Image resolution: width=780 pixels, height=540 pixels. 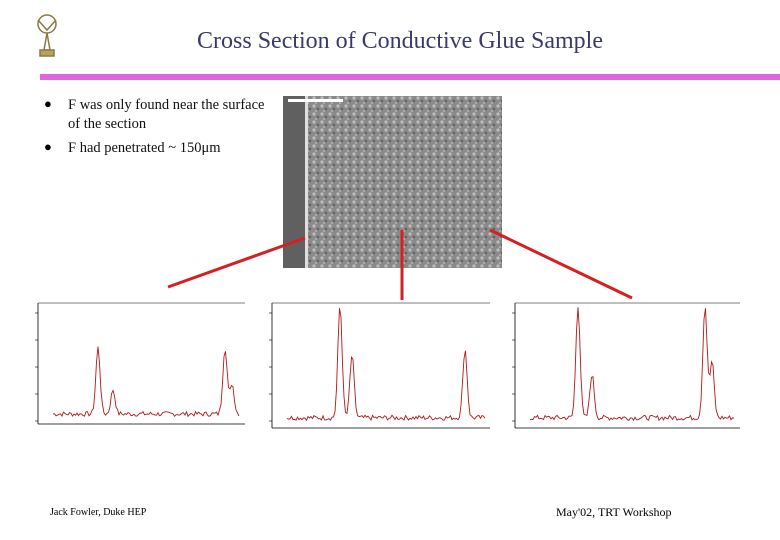 I want to click on sem-image, so click(x=392, y=182).